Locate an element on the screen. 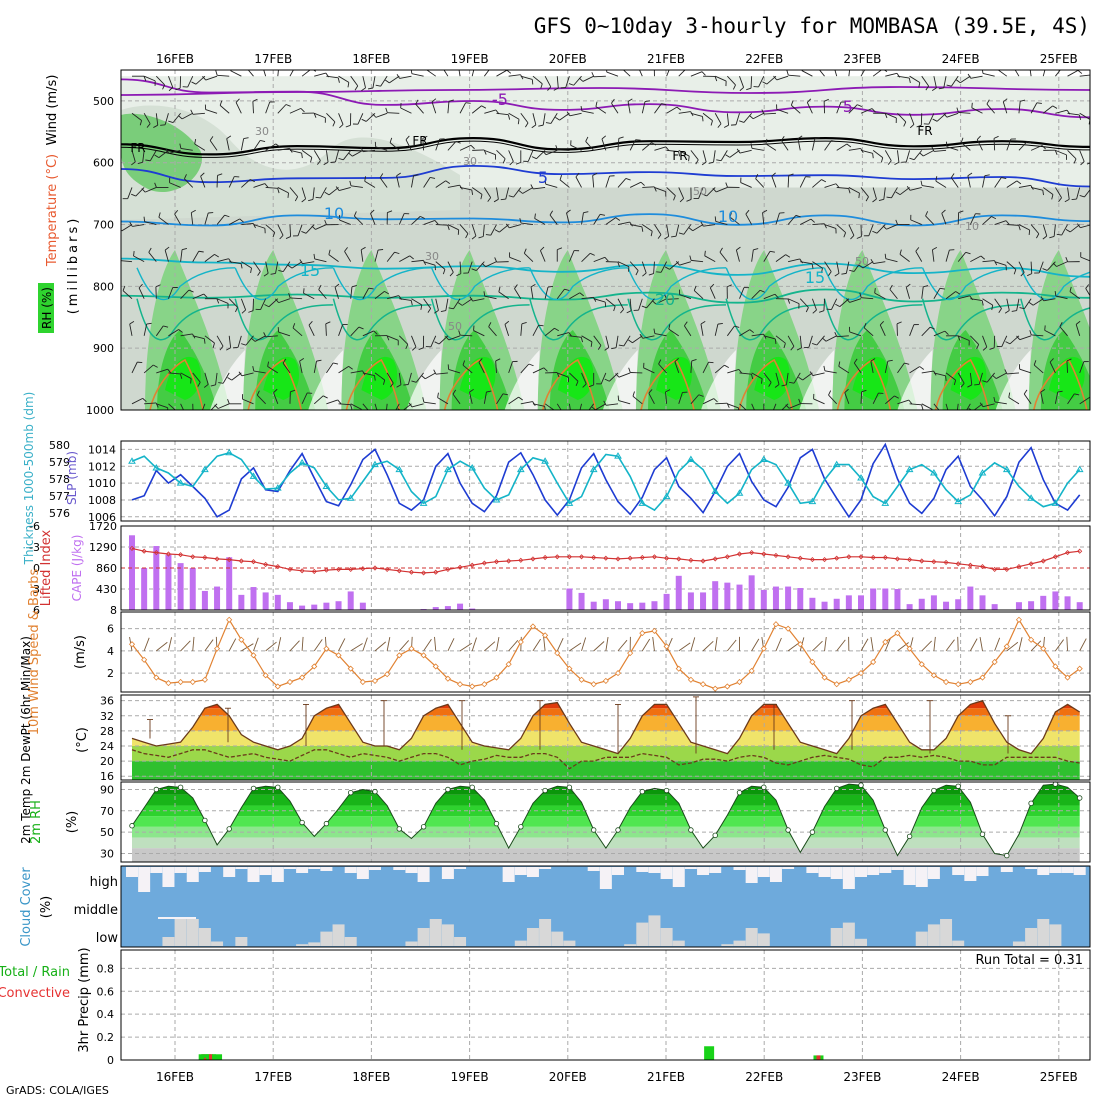  rh-blob is located at coordinates (161, 152).